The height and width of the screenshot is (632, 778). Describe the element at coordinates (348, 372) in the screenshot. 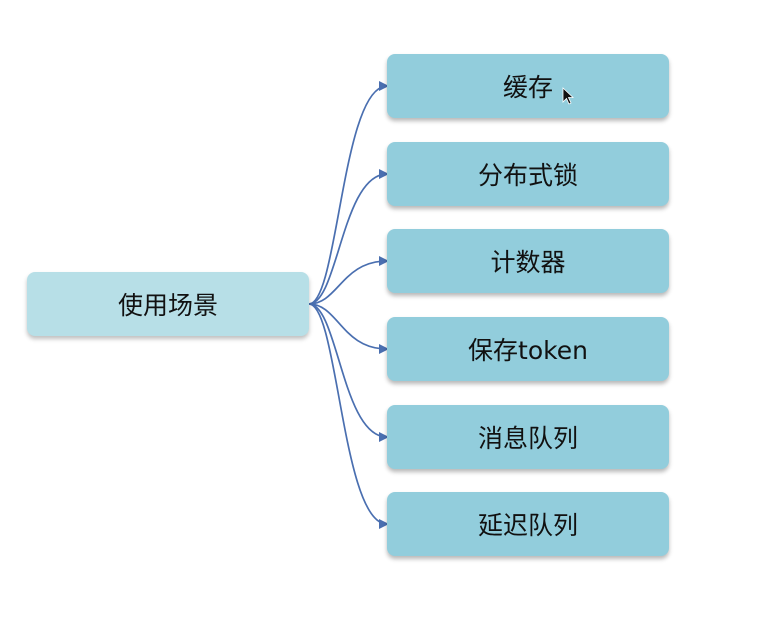

I see `connector-message-queue` at that location.